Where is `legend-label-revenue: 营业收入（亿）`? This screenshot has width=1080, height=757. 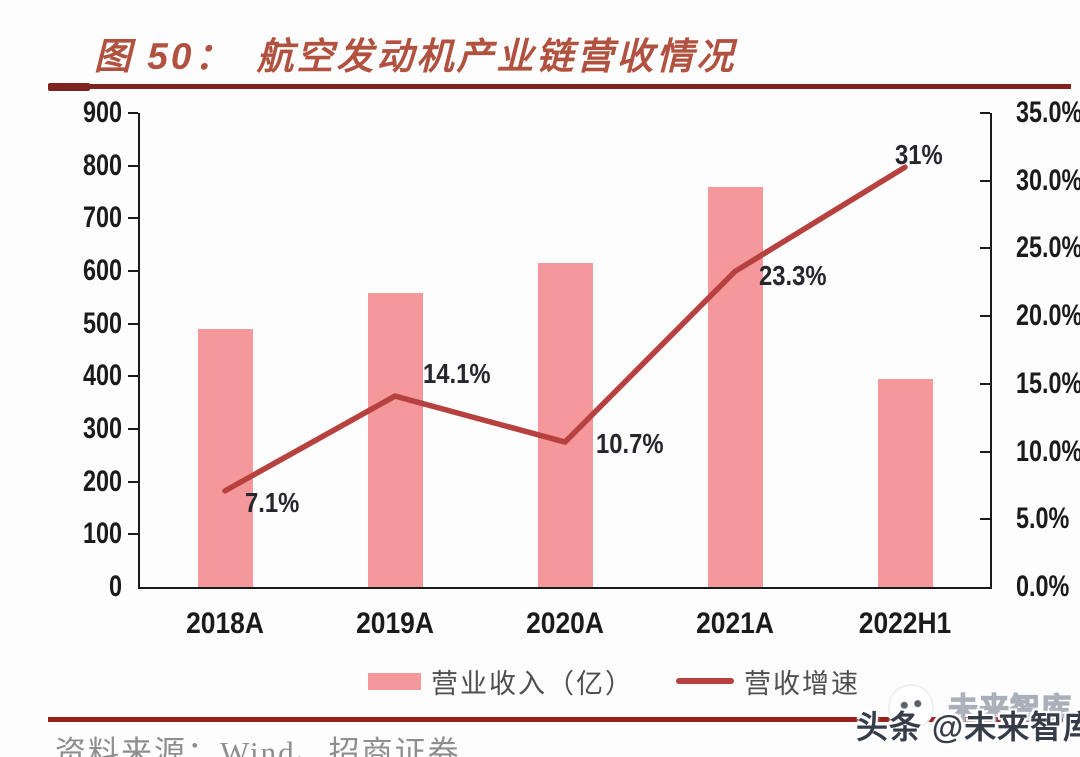
legend-label-revenue: 营业收入（亿） is located at coordinates (532, 683).